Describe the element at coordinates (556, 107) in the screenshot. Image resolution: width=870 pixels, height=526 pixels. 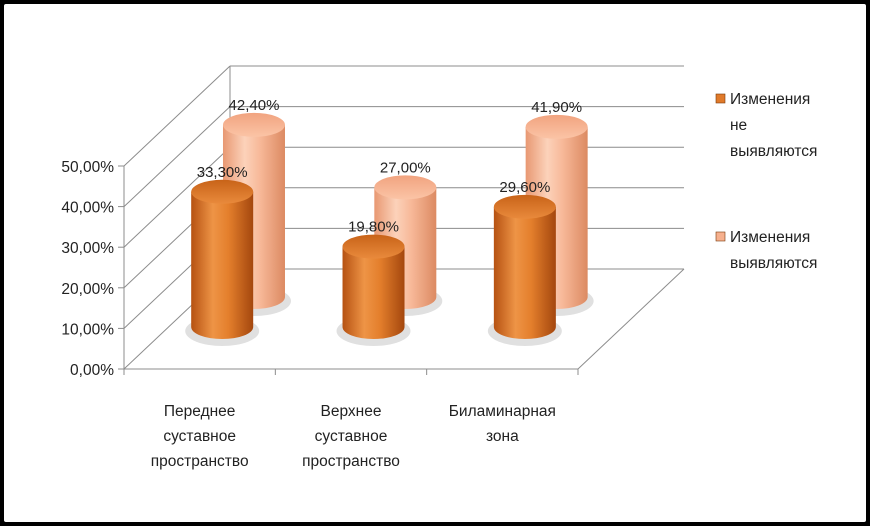
I see `data-label: 41,90%` at that location.